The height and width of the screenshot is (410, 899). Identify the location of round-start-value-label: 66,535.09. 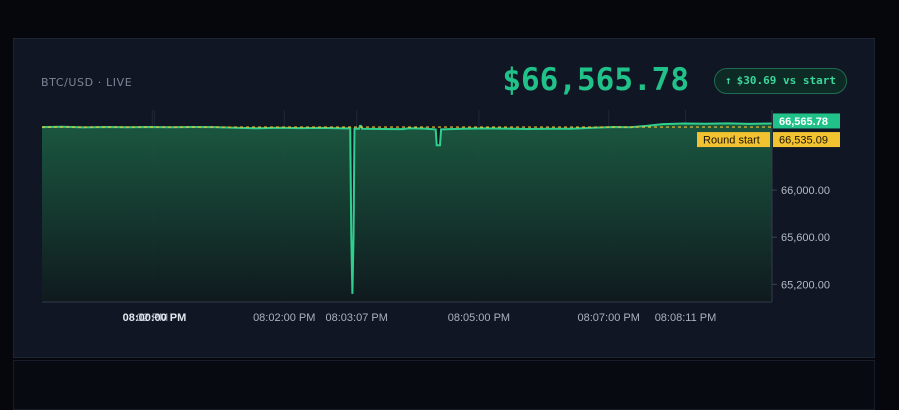
(803, 141).